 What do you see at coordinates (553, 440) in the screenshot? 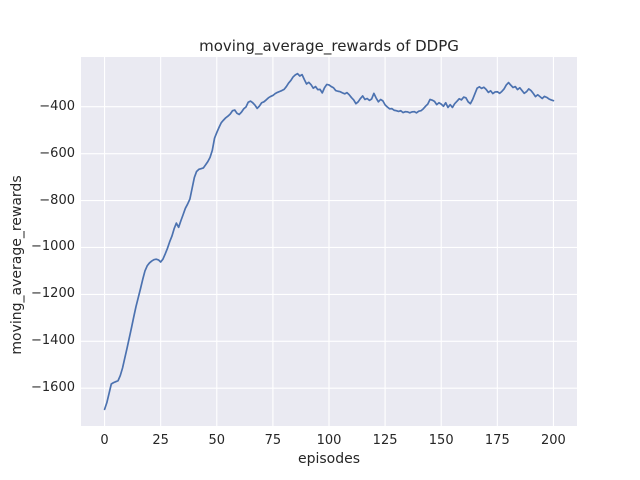
I see `x-tick-label: 200` at bounding box center [553, 440].